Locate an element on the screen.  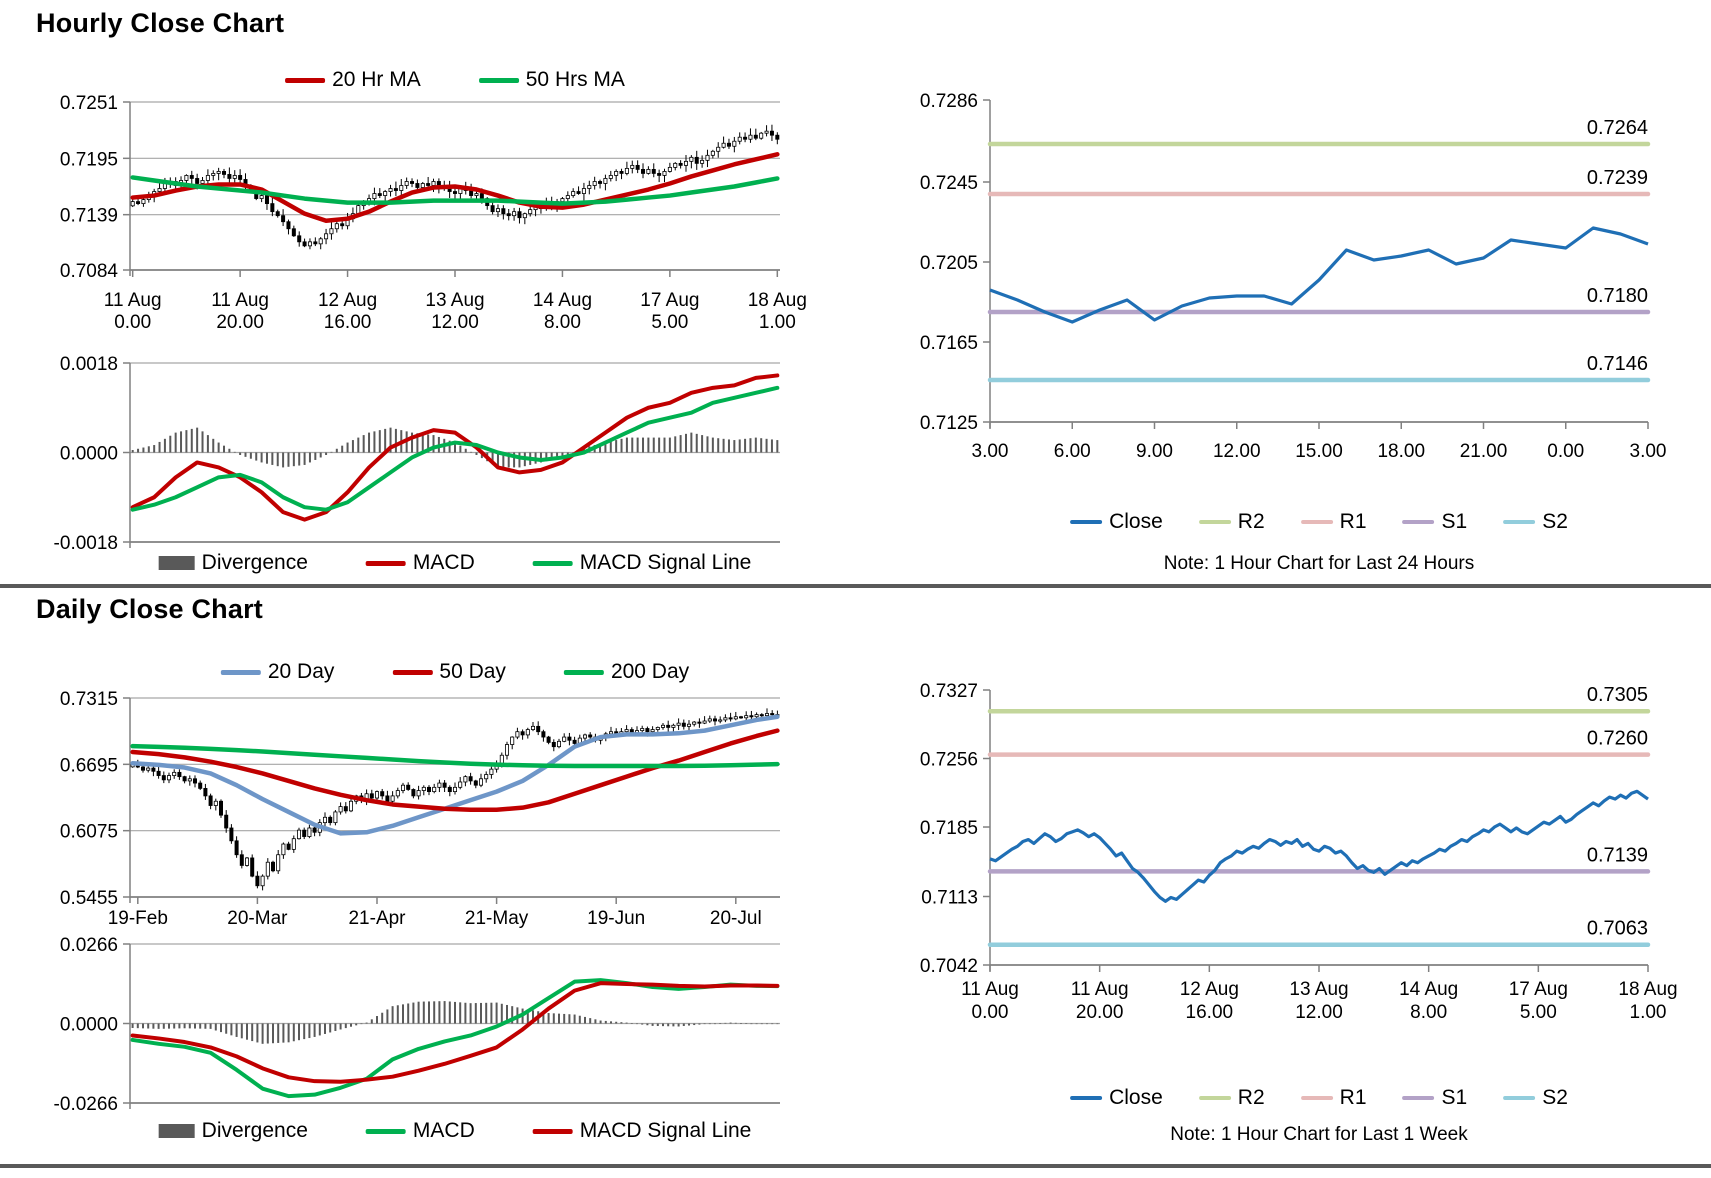
tick-label: 0.7305 is located at coordinates (1617, 695).